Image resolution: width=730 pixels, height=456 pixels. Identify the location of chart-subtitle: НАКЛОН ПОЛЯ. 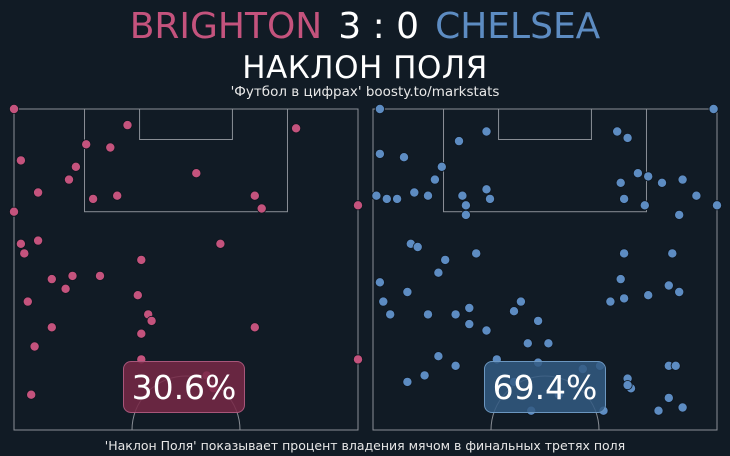
(365, 68).